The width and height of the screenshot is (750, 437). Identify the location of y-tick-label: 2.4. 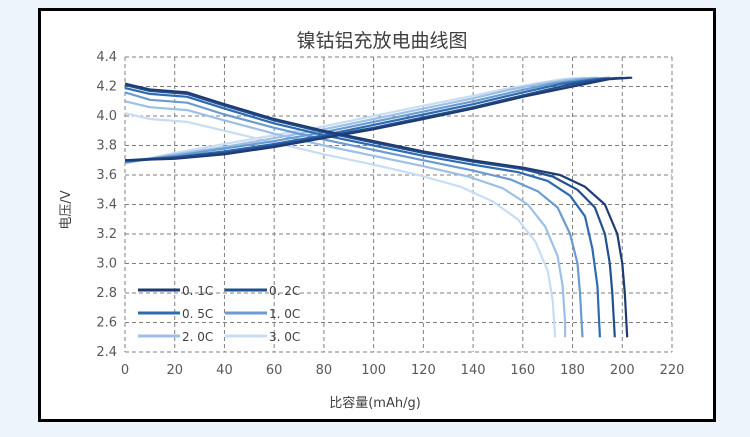
(106, 352).